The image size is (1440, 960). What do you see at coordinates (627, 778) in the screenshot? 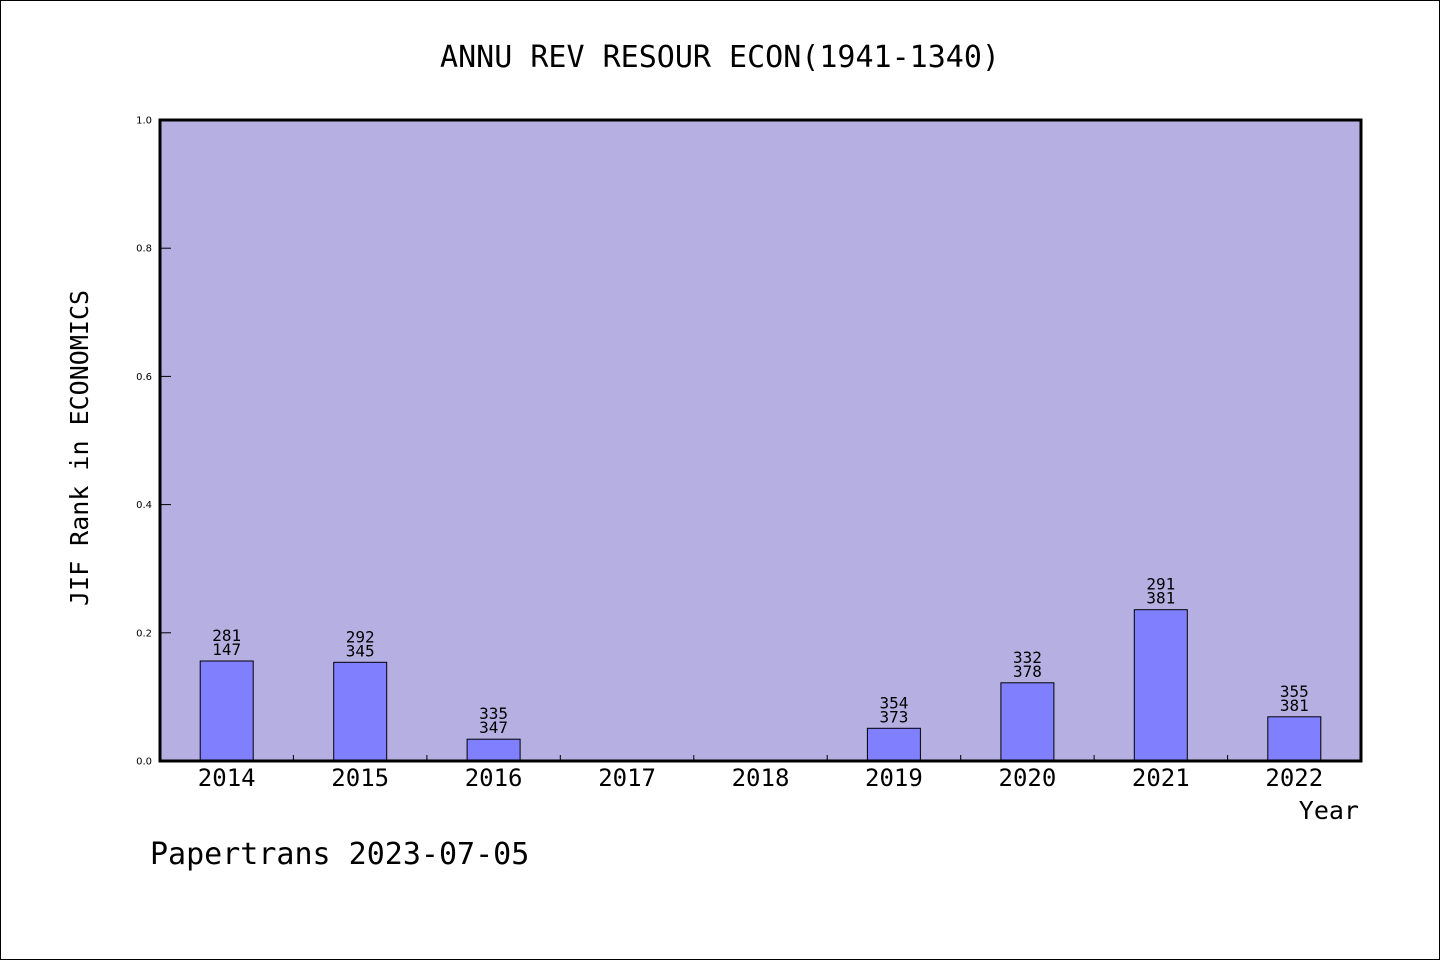
I see `x-tick-label-2017: 2017` at bounding box center [627, 778].